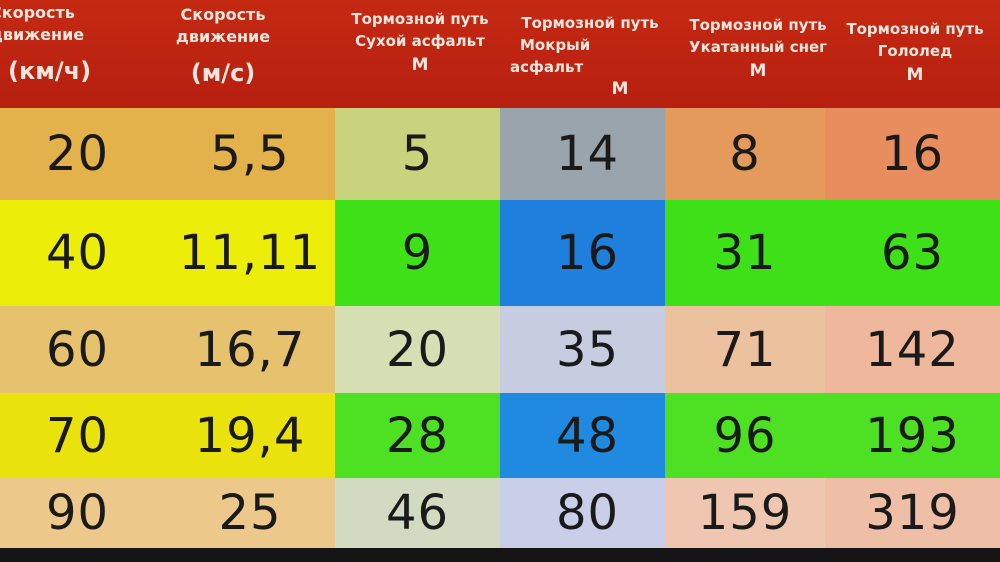  I want to click on table-cell: 46, so click(417, 513).